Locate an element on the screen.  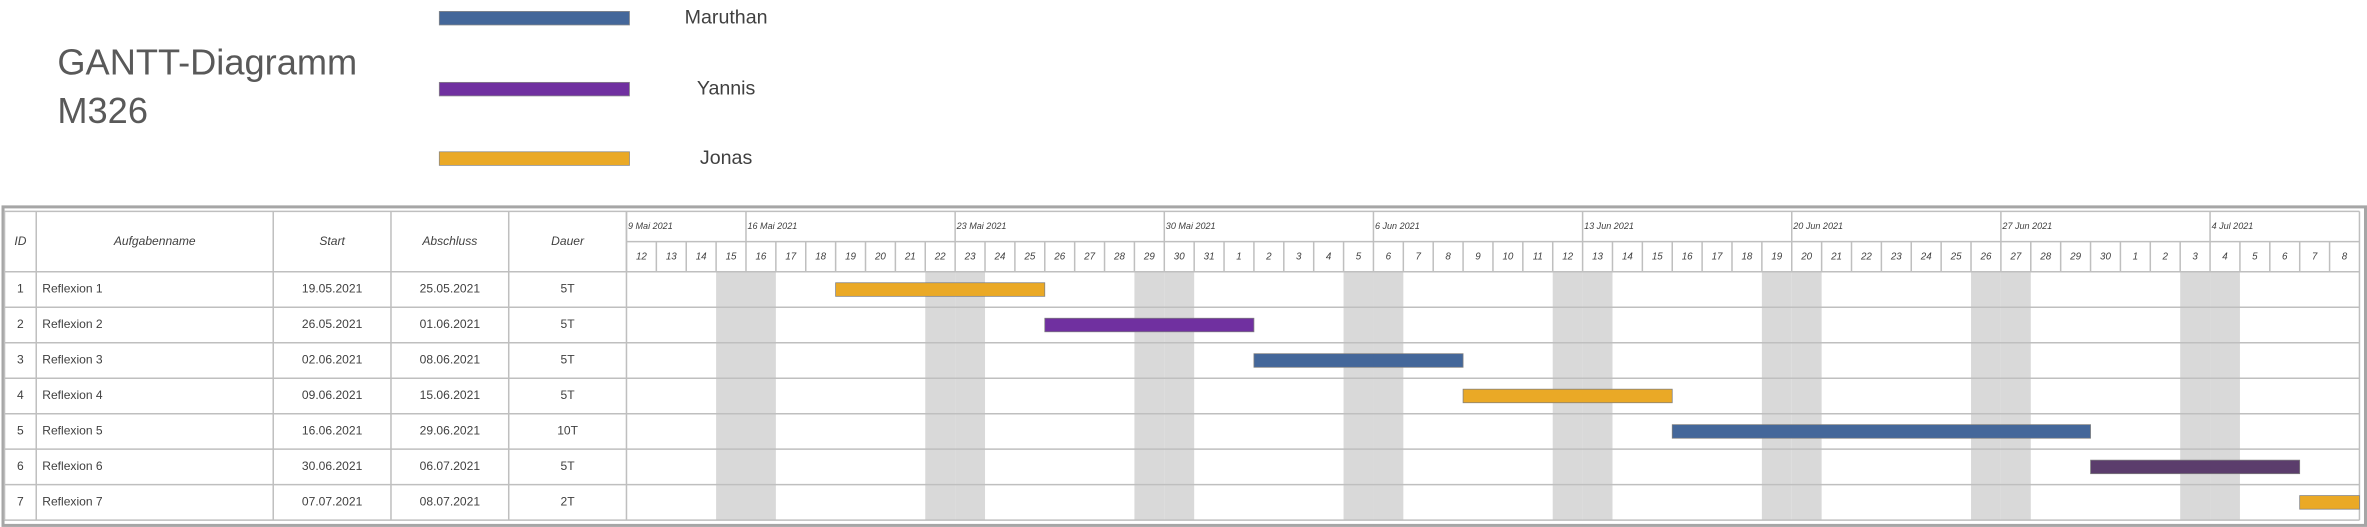
day-label: 7 is located at coordinates (1419, 256).